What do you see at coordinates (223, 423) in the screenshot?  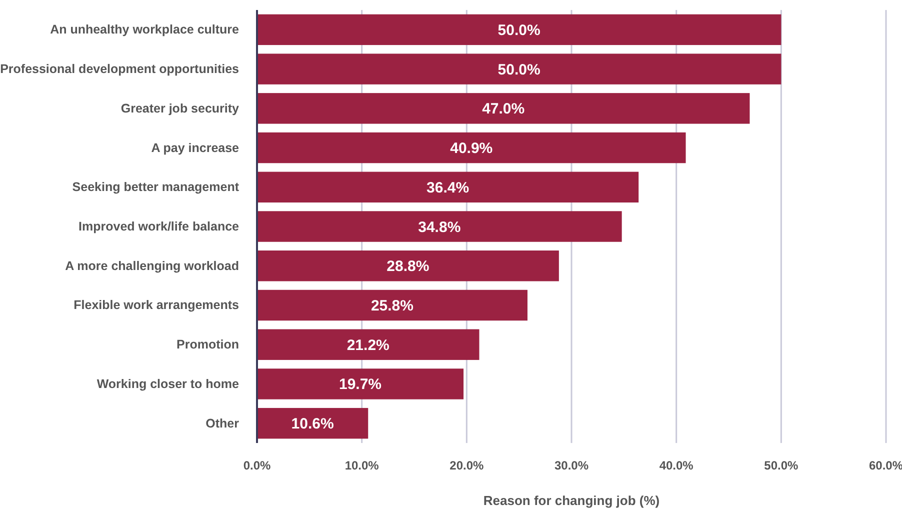 I see `y-tick-label: Other` at bounding box center [223, 423].